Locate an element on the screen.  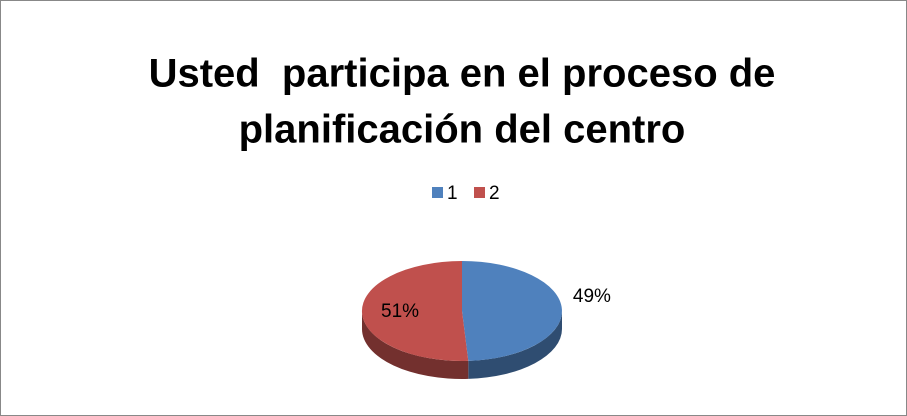
chart-title: Usted participa en el proceso de is located at coordinates (462, 74).